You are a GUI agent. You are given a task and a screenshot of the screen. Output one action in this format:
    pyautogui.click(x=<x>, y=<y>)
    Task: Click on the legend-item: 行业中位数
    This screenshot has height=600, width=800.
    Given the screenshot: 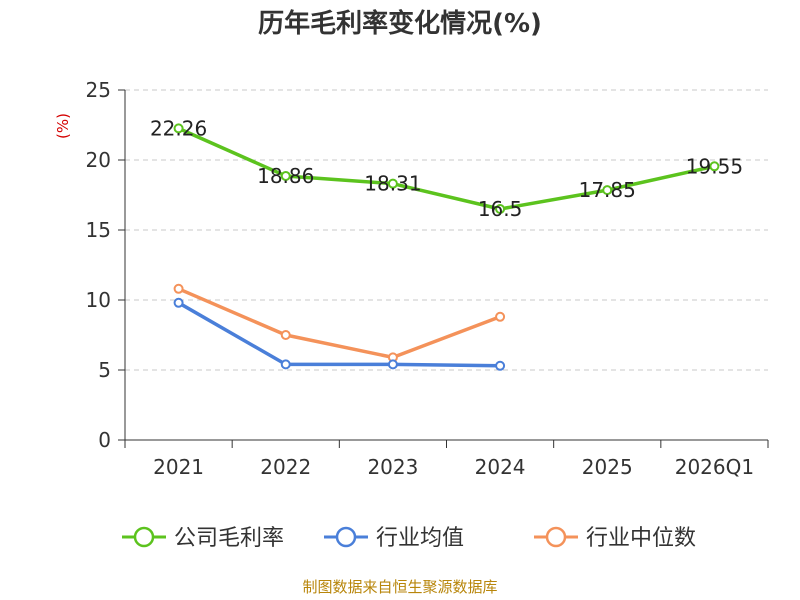 What is the action you would take?
    pyautogui.click(x=615, y=538)
    